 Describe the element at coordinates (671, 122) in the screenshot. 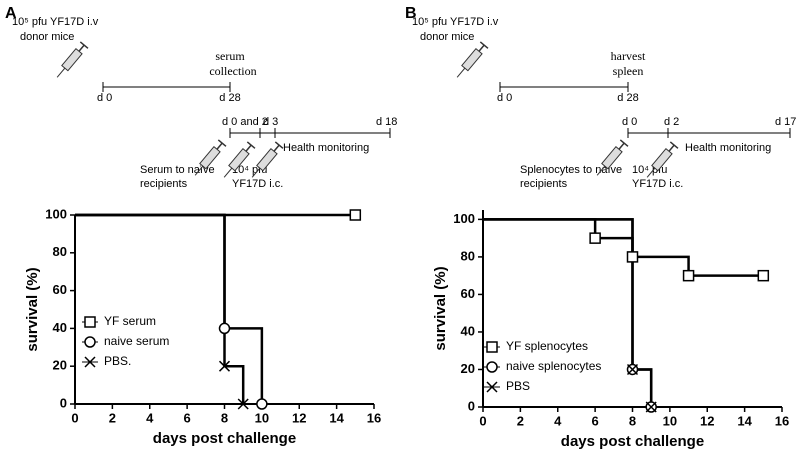

I see `timeline-label: d 2` at that location.